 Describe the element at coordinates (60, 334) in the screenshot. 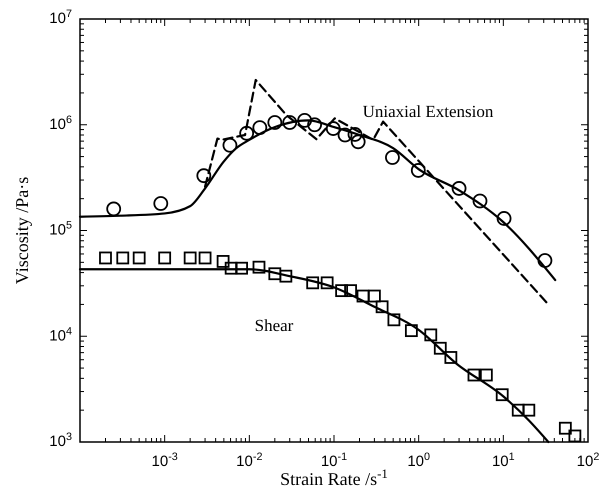

I see `y-tick-label: 10$^{4}$` at that location.